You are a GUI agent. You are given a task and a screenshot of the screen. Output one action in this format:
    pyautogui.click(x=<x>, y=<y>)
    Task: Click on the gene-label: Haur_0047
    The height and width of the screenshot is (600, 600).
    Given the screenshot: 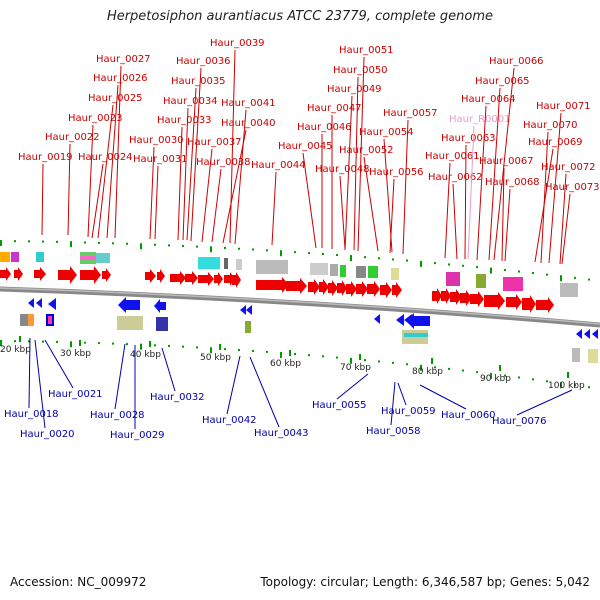 What is the action you would take?
    pyautogui.click(x=334, y=108)
    